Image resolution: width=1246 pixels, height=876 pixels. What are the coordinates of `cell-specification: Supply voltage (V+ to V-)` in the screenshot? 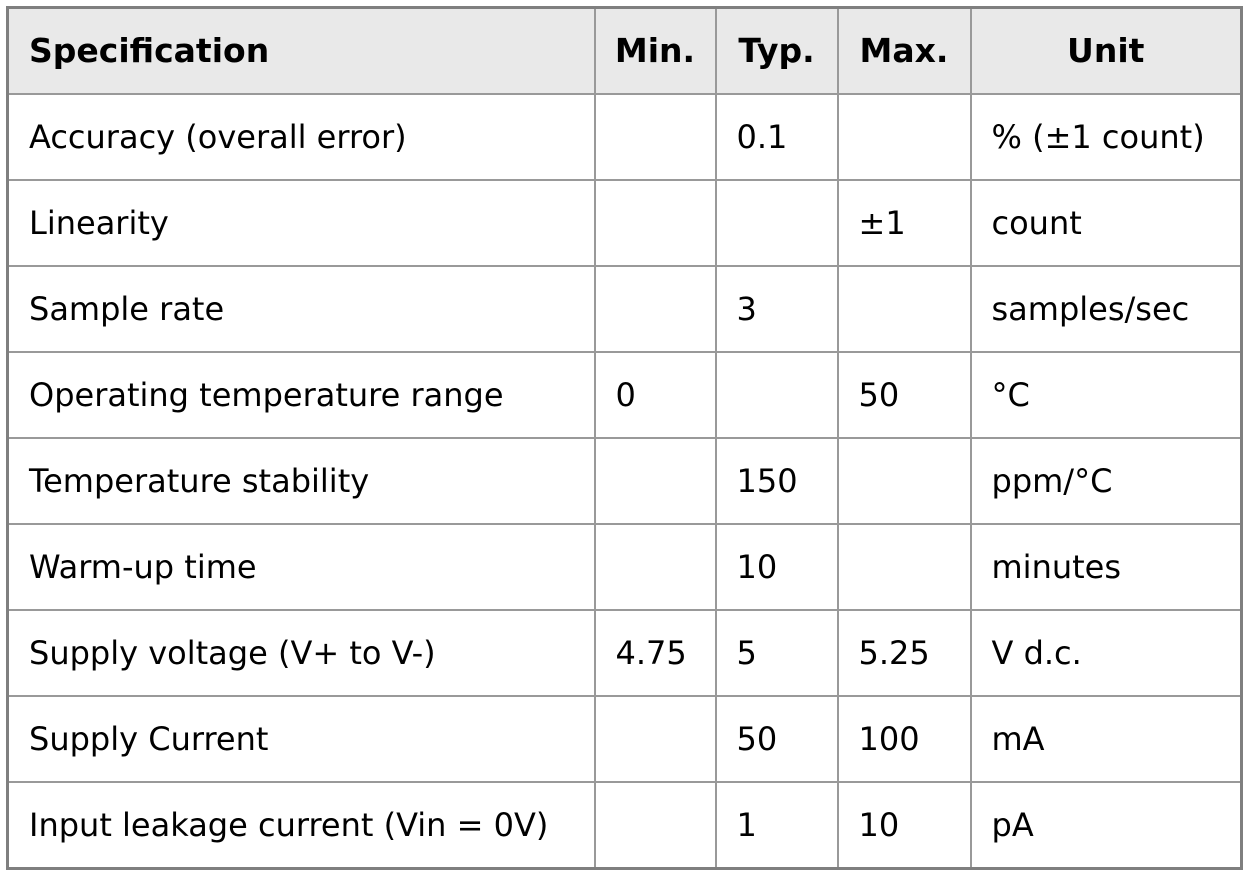 It's located at (301, 653).